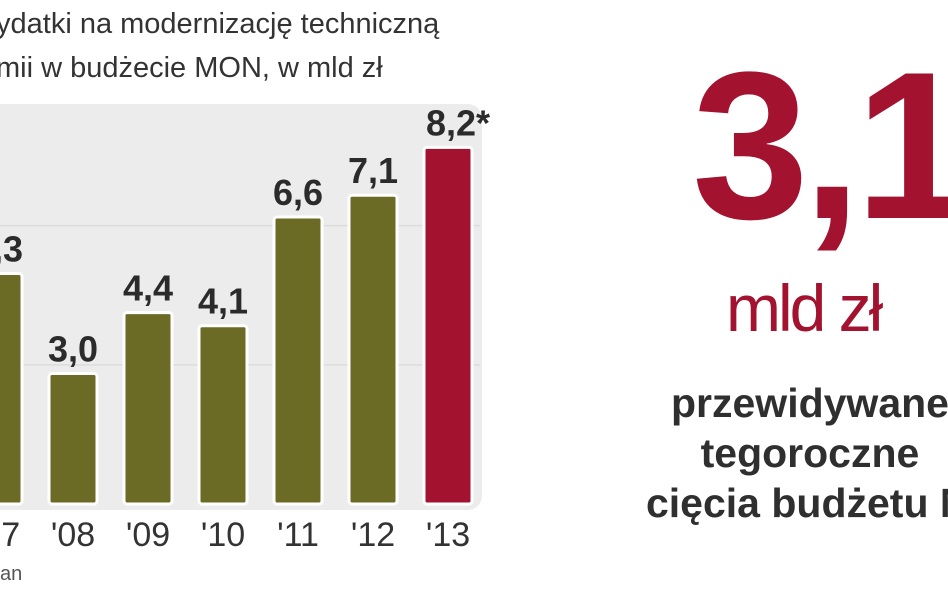 This screenshot has height=593, width=948. What do you see at coordinates (298, 192) in the screenshot?
I see `data-label: 6,6` at bounding box center [298, 192].